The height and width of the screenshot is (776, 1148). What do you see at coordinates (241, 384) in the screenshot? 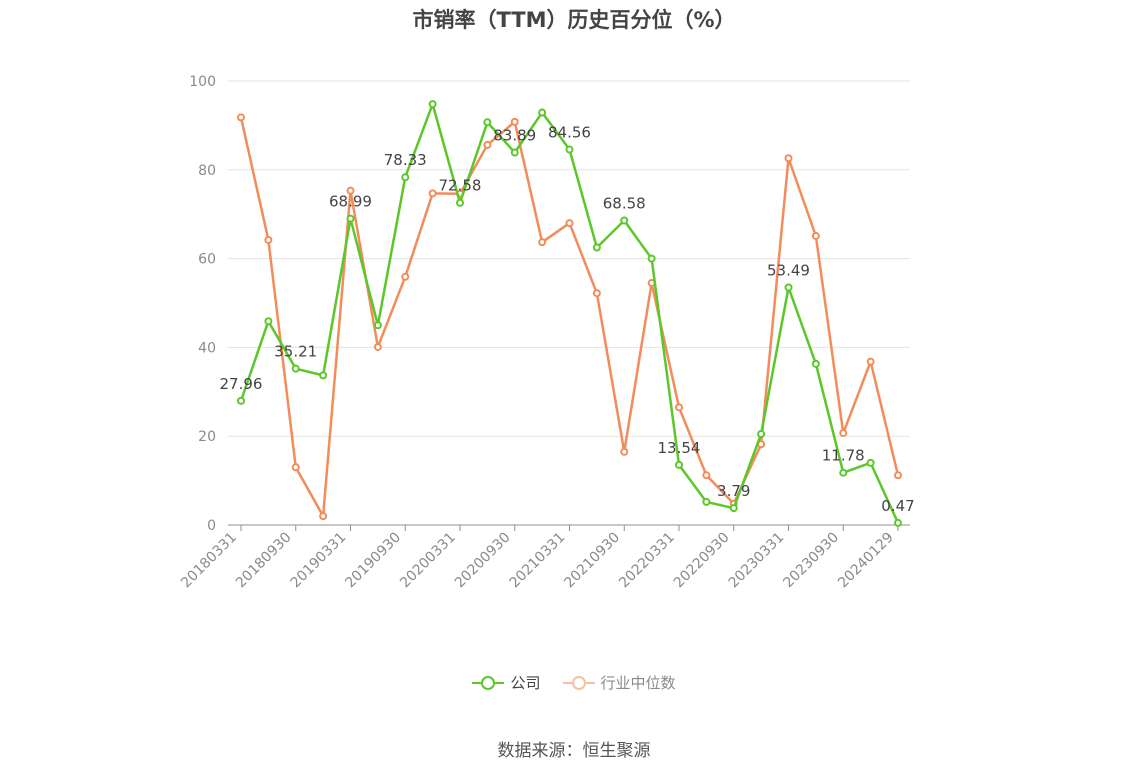
I see `data-label: 27.96` at bounding box center [241, 384].